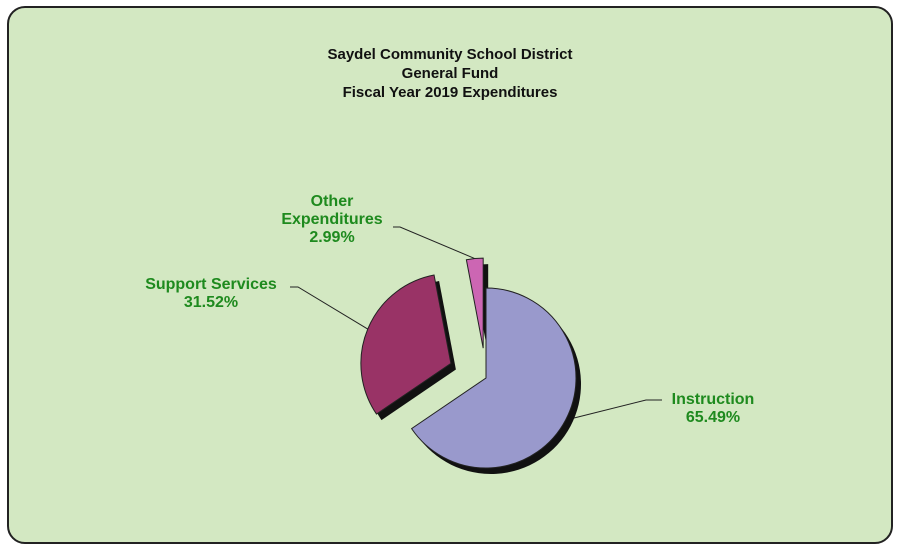 The height and width of the screenshot is (548, 897). I want to click on slice-label-support-services-pct: 31.52%, so click(211, 302).